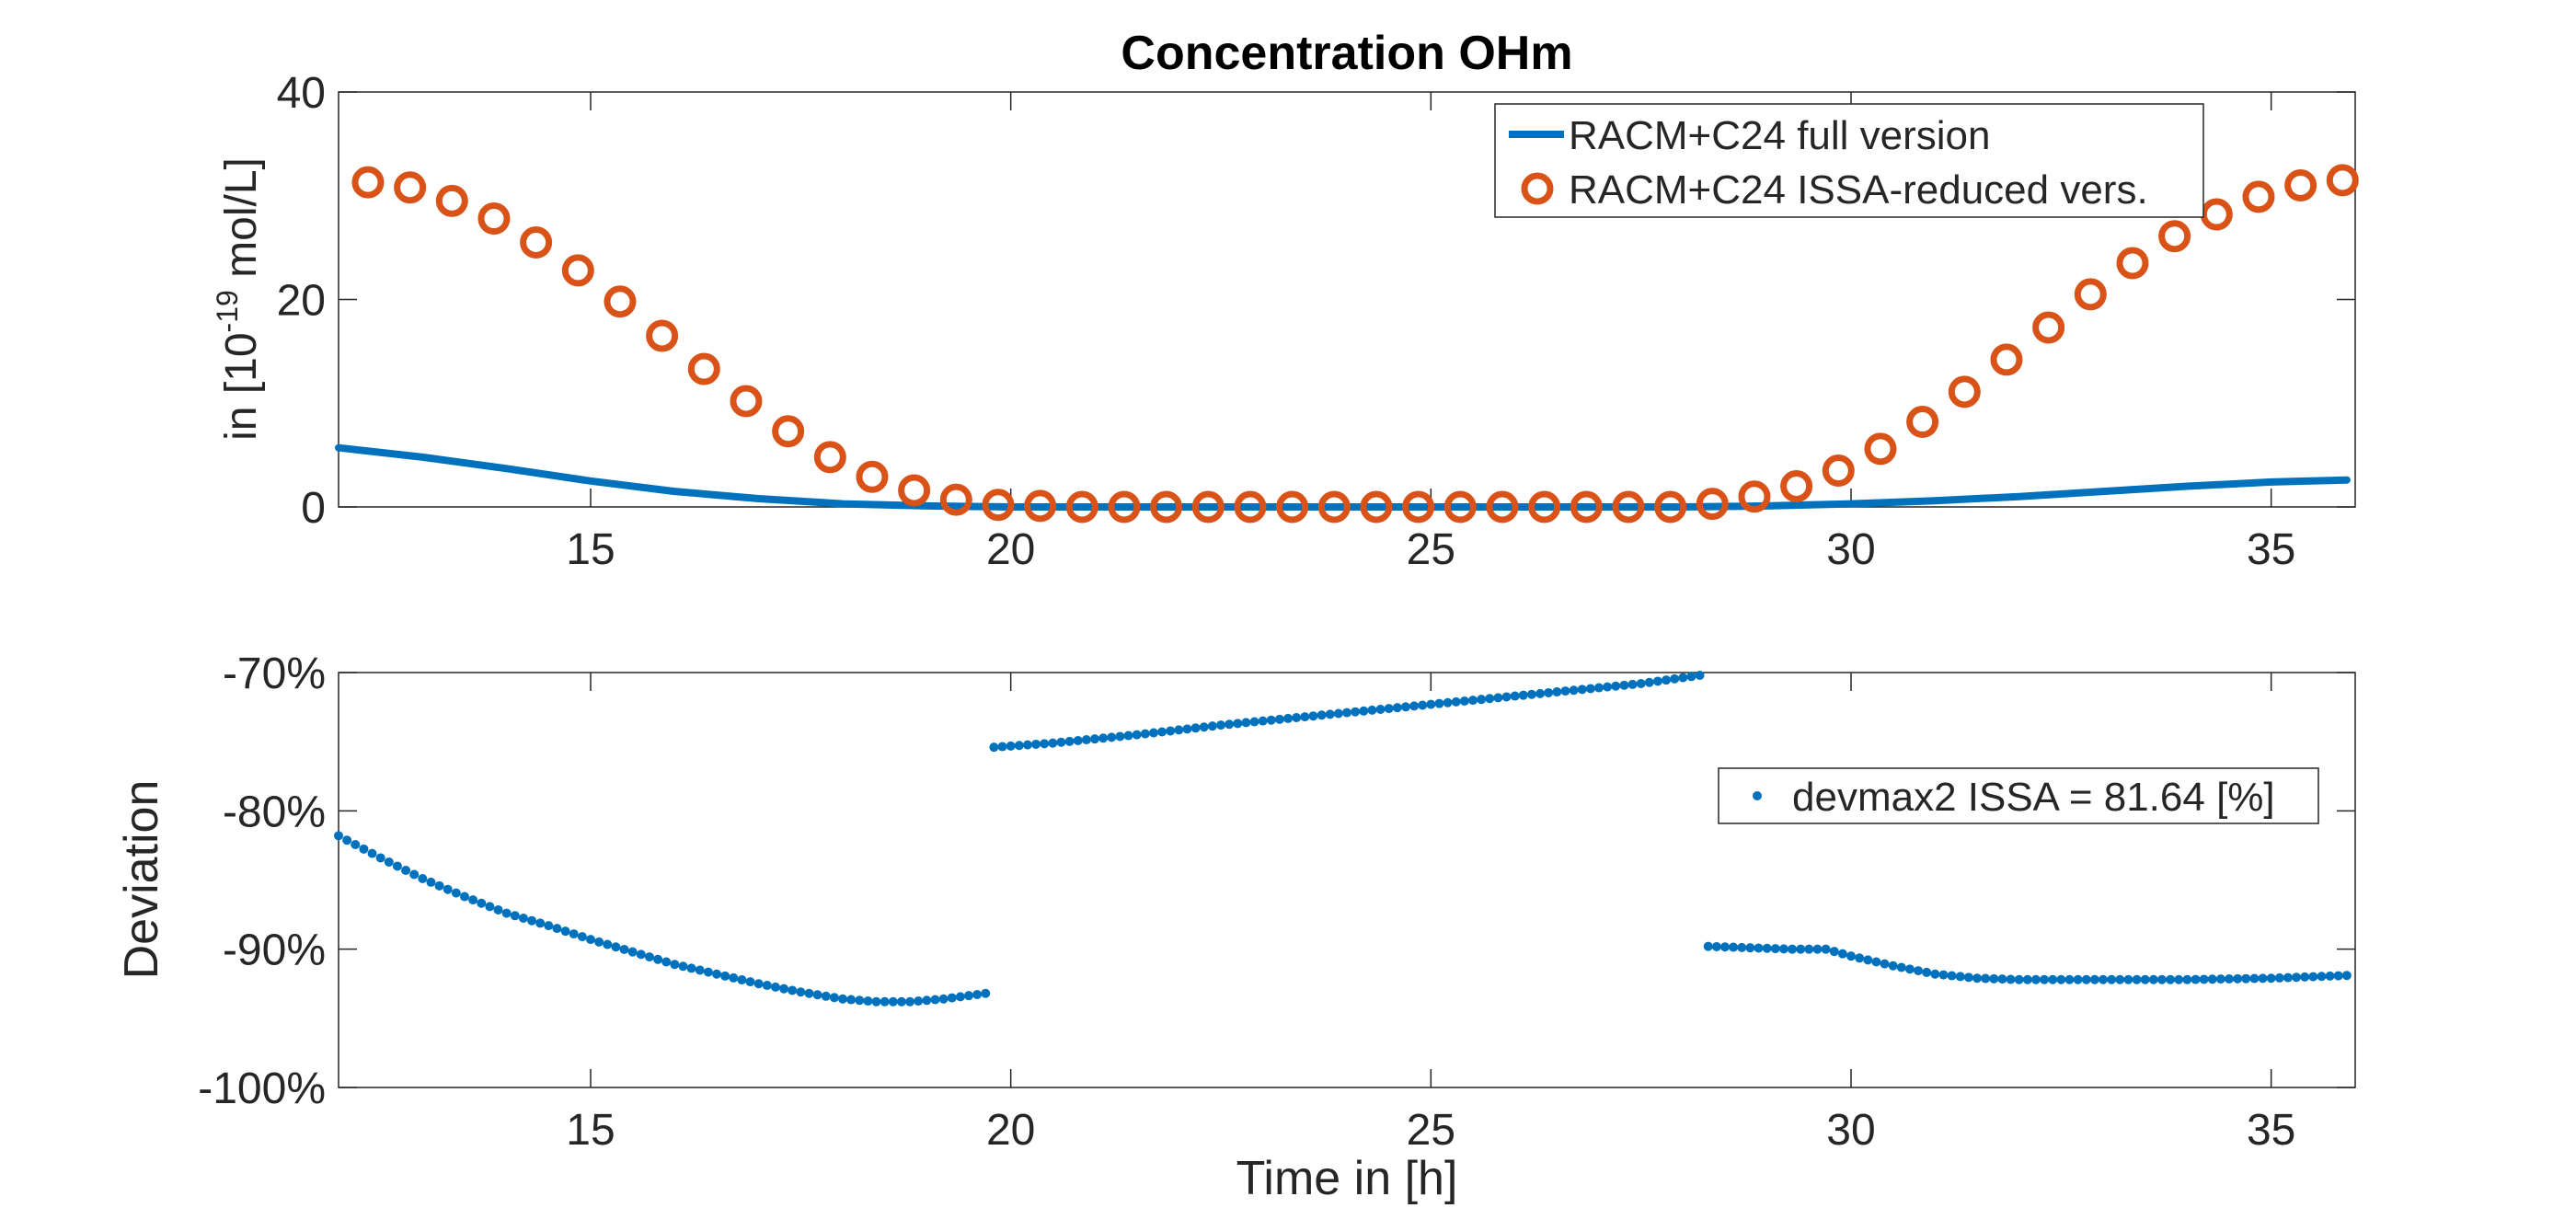  Describe the element at coordinates (301, 93) in the screenshot. I see `y-tick-label: 40` at that location.